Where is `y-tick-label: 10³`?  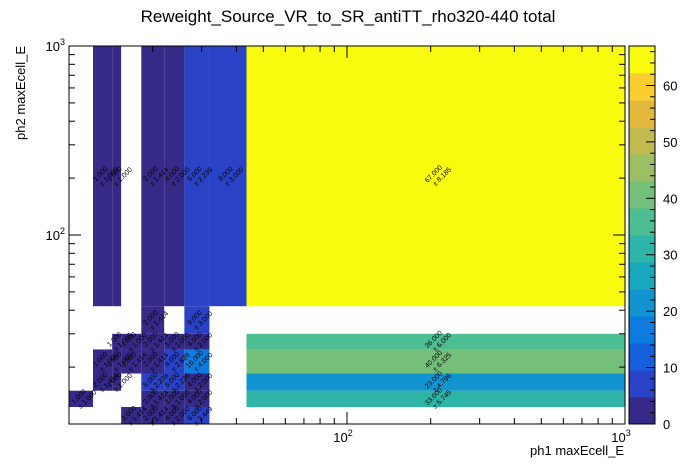
y-tick-label: 10³ is located at coordinates (55, 45).